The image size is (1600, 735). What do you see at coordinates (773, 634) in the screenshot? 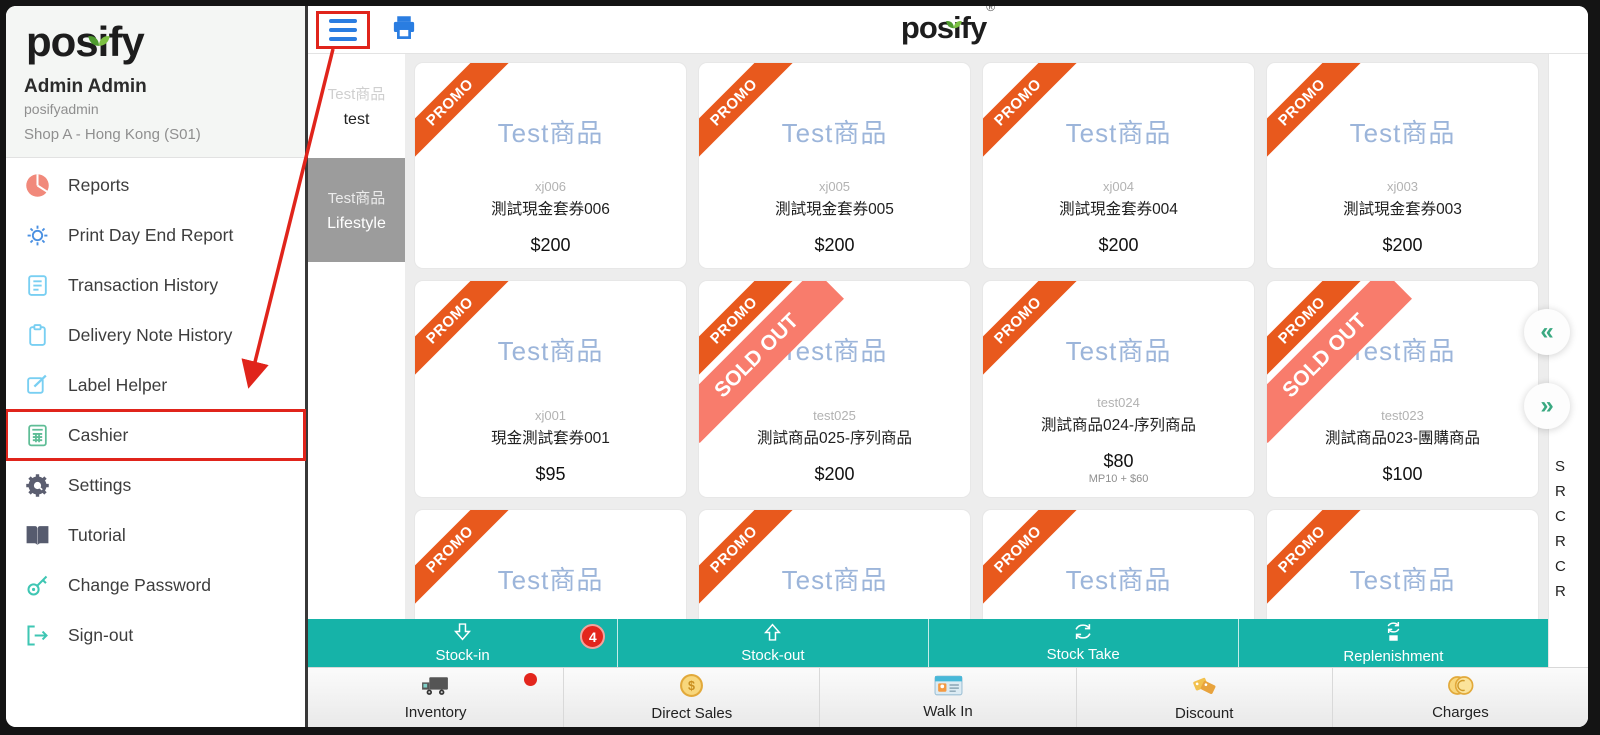
I see `arrow-up-outline-icon` at bounding box center [773, 634].